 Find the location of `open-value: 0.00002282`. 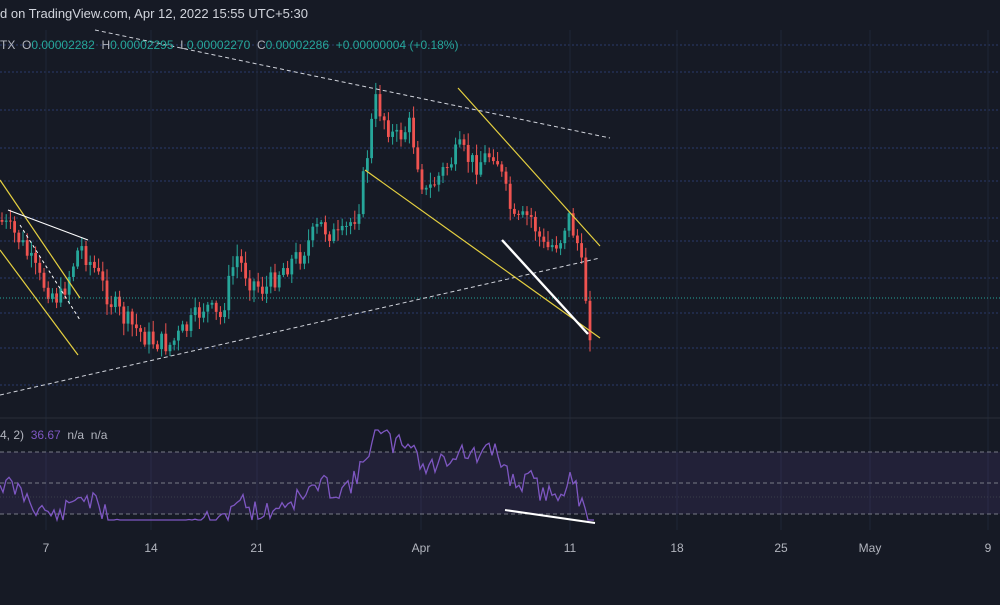

open-value: 0.00002282 is located at coordinates (63, 45).